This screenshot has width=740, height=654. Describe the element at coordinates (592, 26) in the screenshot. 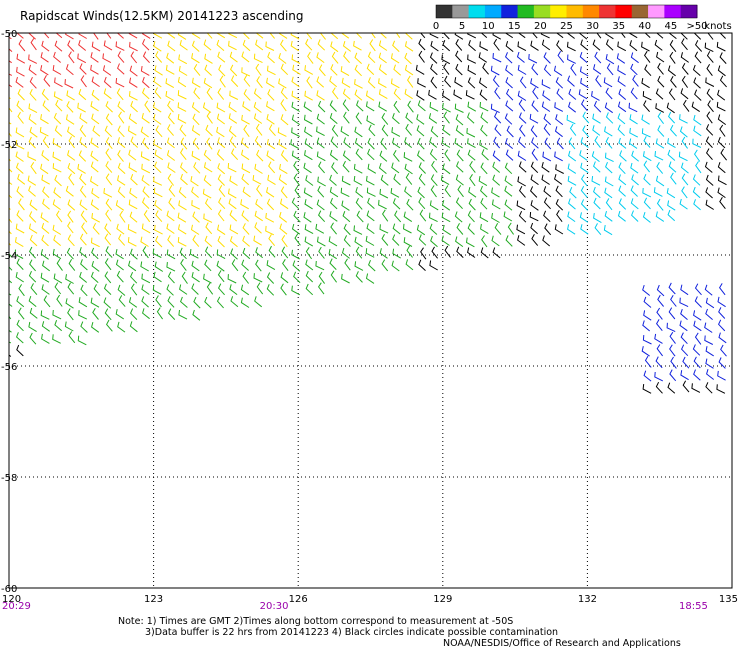

I see `colorbar-tick-label: 30` at that location.